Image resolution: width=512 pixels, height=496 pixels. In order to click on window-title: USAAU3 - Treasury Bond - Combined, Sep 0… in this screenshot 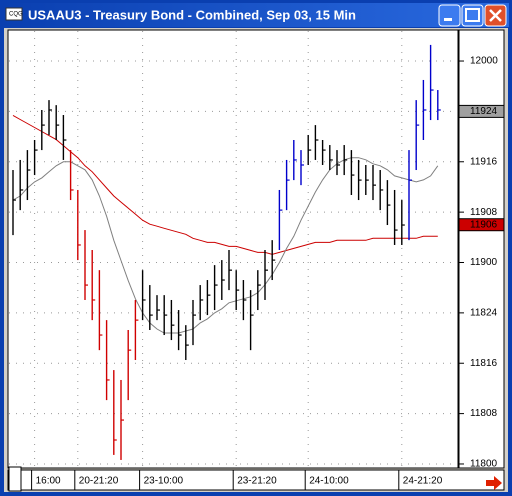, I will do `click(192, 14)`.